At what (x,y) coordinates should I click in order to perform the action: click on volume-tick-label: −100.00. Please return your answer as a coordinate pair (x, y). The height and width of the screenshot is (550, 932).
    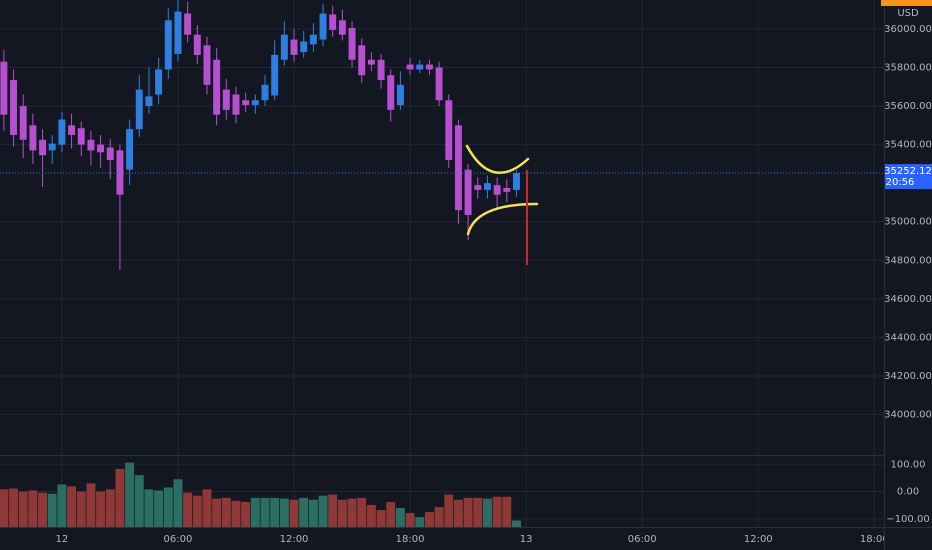
    Looking at the image, I should click on (907, 519).